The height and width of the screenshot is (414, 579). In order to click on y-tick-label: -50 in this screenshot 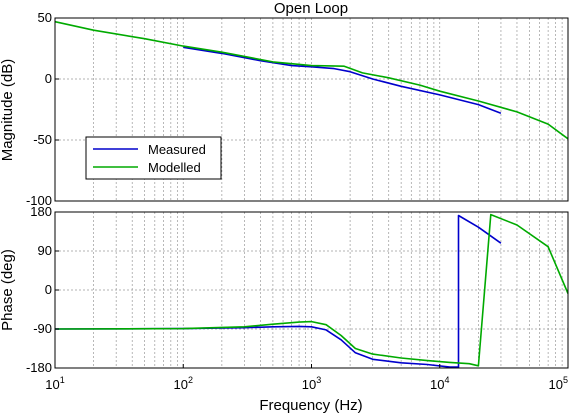, I will do `click(42, 139)`.